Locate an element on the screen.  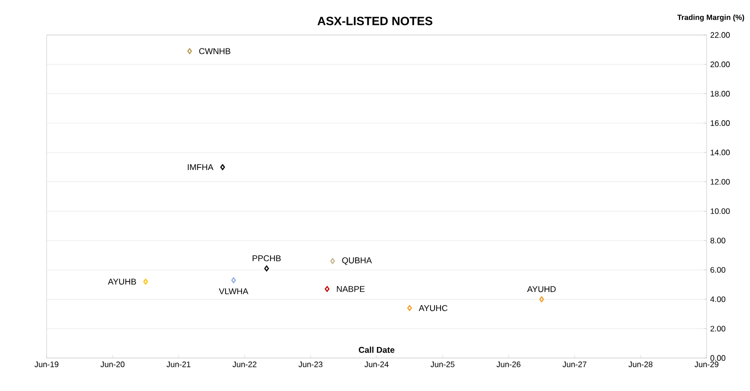
annotation: CWNHB is located at coordinates (214, 51).